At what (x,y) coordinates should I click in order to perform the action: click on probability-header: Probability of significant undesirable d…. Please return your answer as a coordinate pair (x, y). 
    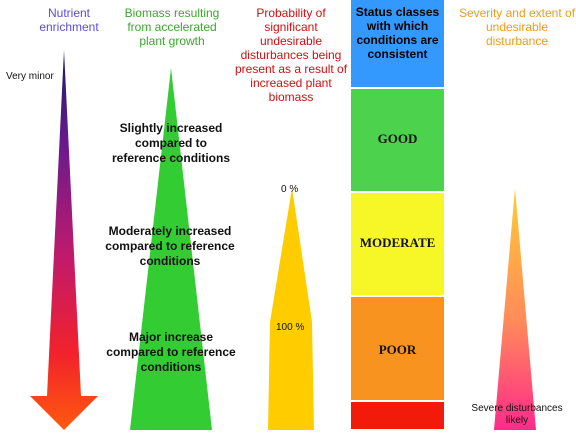
    Looking at the image, I should click on (291, 55).